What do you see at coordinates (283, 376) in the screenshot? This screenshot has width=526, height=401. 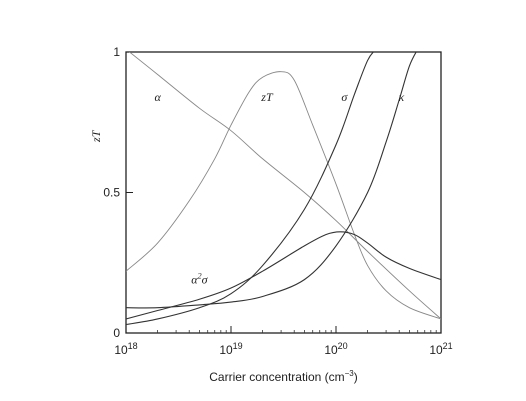 I see `x-axis-label: Carrier concentration (cm−3)` at bounding box center [283, 376].